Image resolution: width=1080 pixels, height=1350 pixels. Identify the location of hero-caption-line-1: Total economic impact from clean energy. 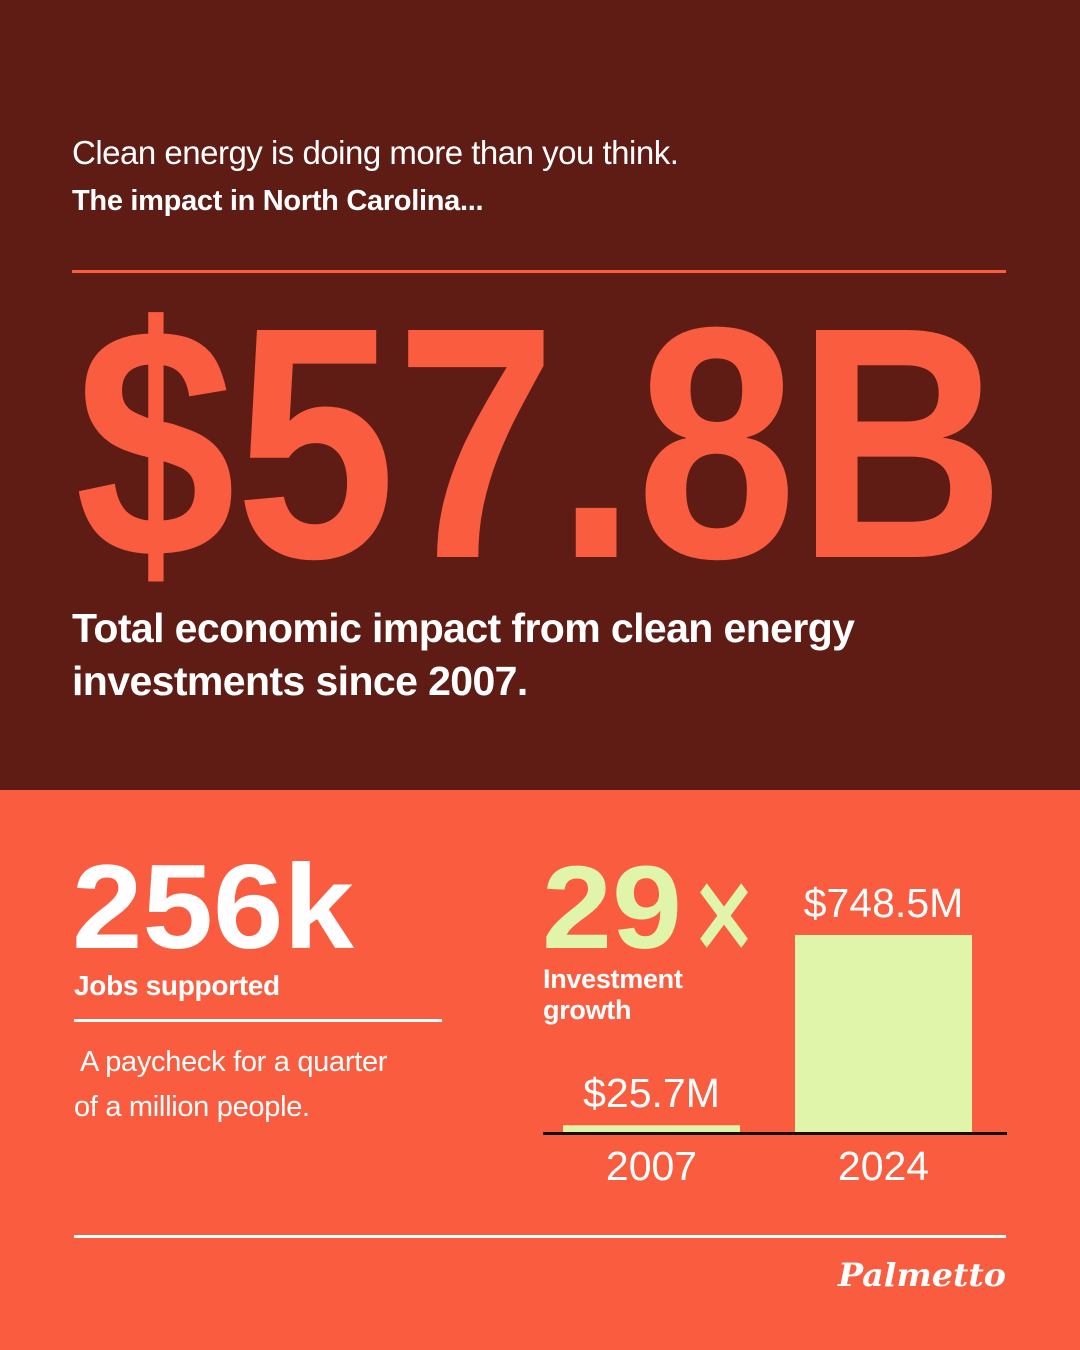
(463, 628).